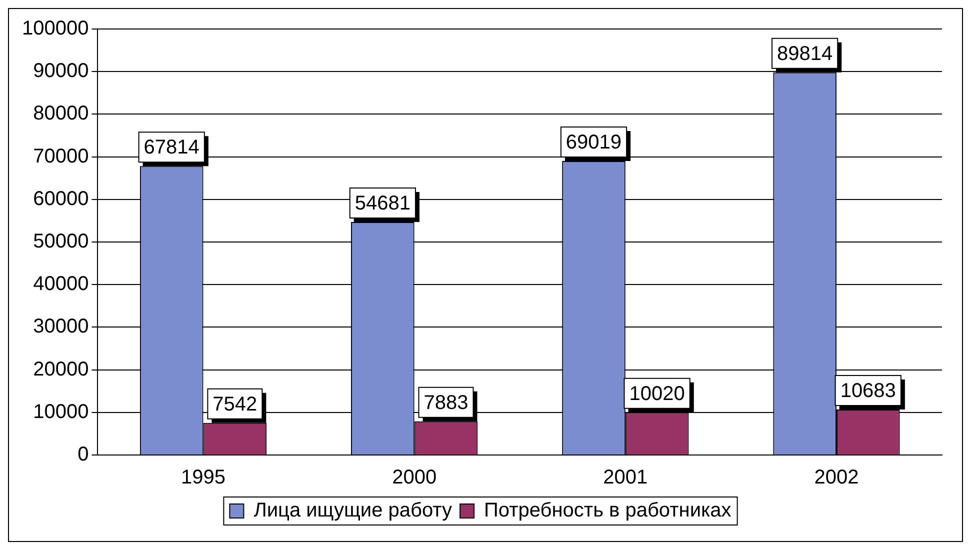 The height and width of the screenshot is (550, 971). I want to click on data-label: 69019, so click(594, 142).